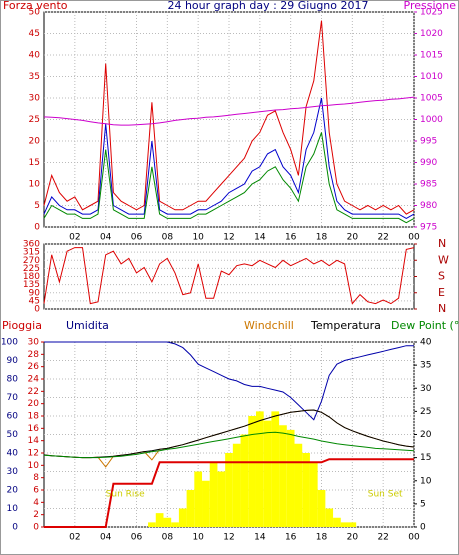  Describe the element at coordinates (431, 120) in the screenshot. I see `y2-tick-label: 1000` at that location.